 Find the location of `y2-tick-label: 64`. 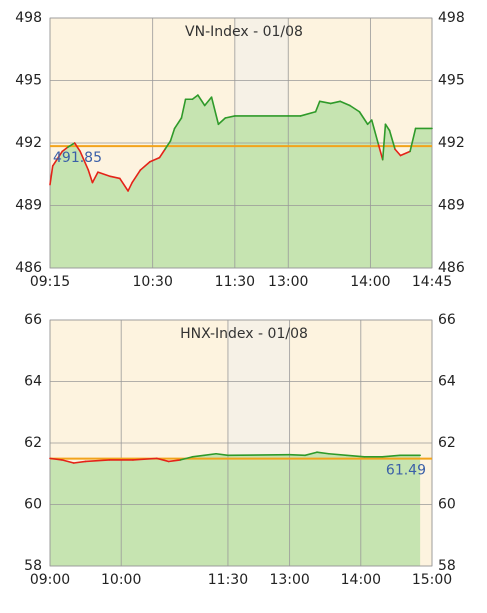

y2-tick-label: 64 is located at coordinates (447, 382).